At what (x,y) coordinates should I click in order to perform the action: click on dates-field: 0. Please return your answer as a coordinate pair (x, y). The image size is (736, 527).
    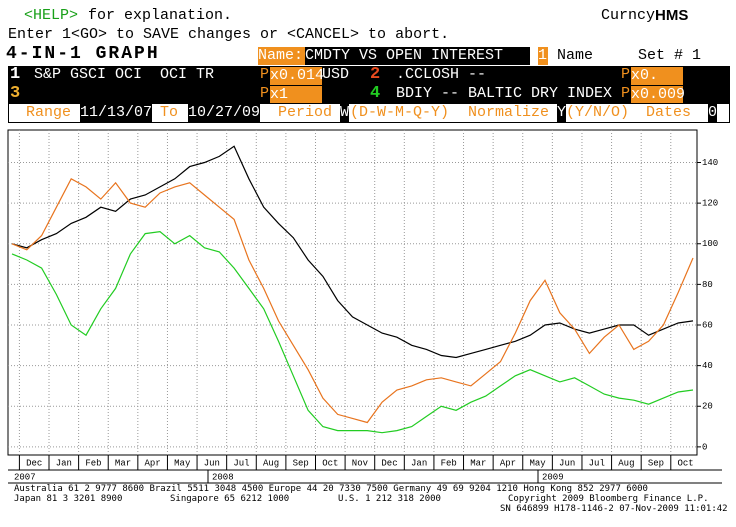
    Looking at the image, I should click on (713, 113).